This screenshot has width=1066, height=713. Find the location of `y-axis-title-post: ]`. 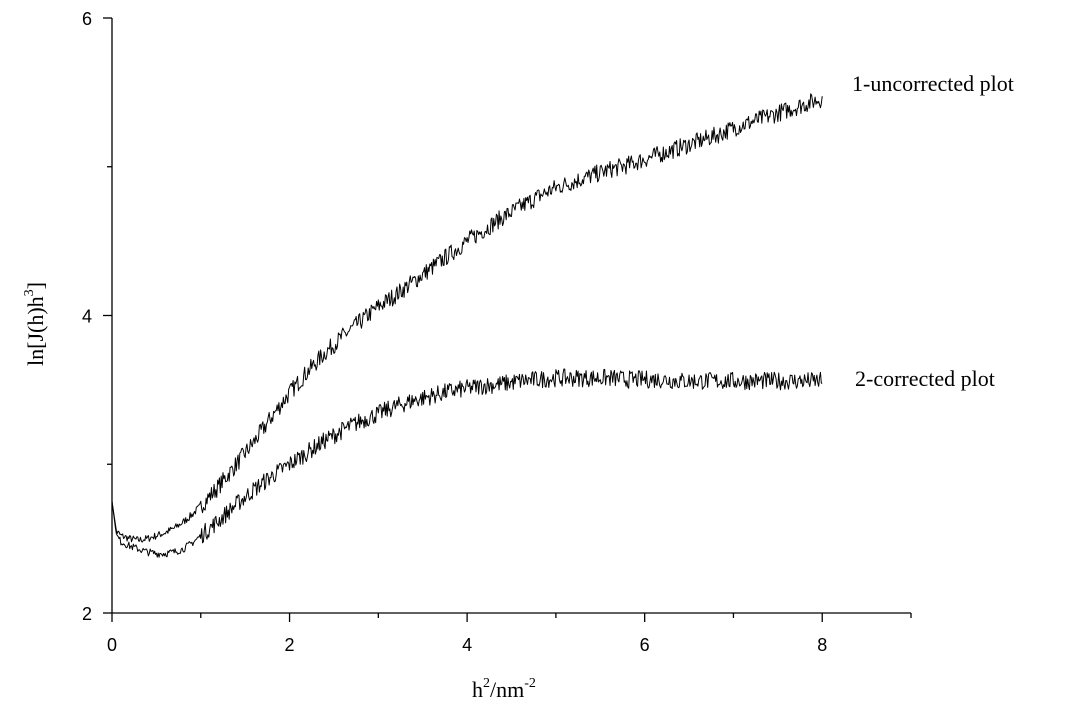

y-axis-title-post: ] is located at coordinates (35, 285).